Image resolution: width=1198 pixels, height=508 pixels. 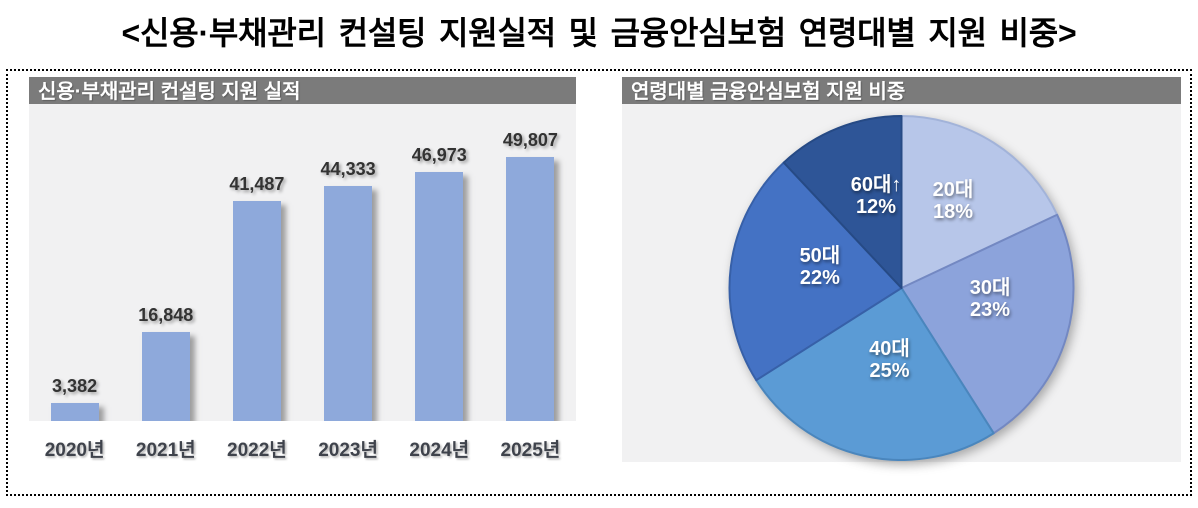 I want to click on bar-slot-2020년: 3,382, so click(x=74, y=262).